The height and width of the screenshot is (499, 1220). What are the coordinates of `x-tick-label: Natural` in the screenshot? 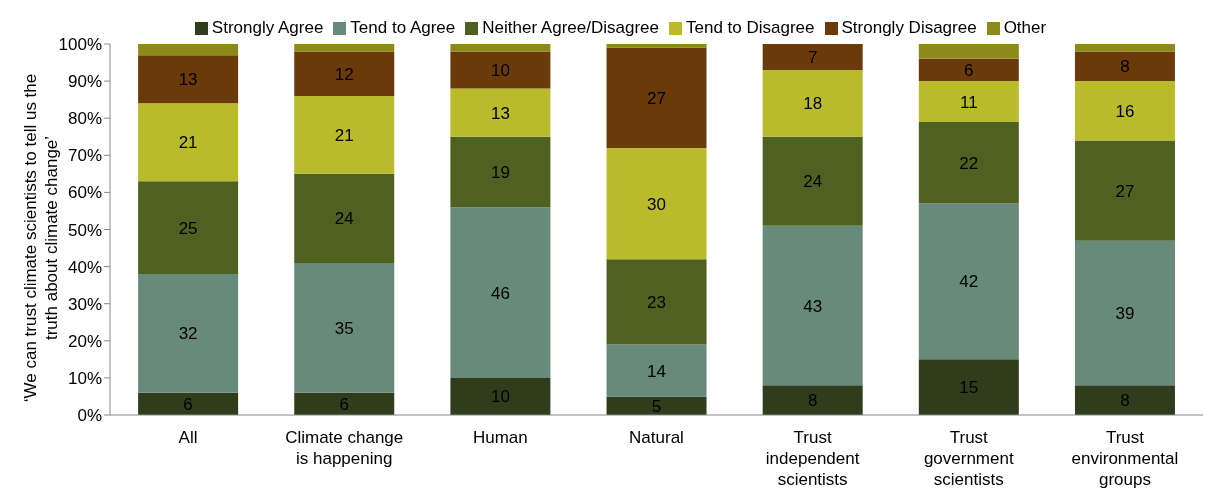 It's located at (656, 437).